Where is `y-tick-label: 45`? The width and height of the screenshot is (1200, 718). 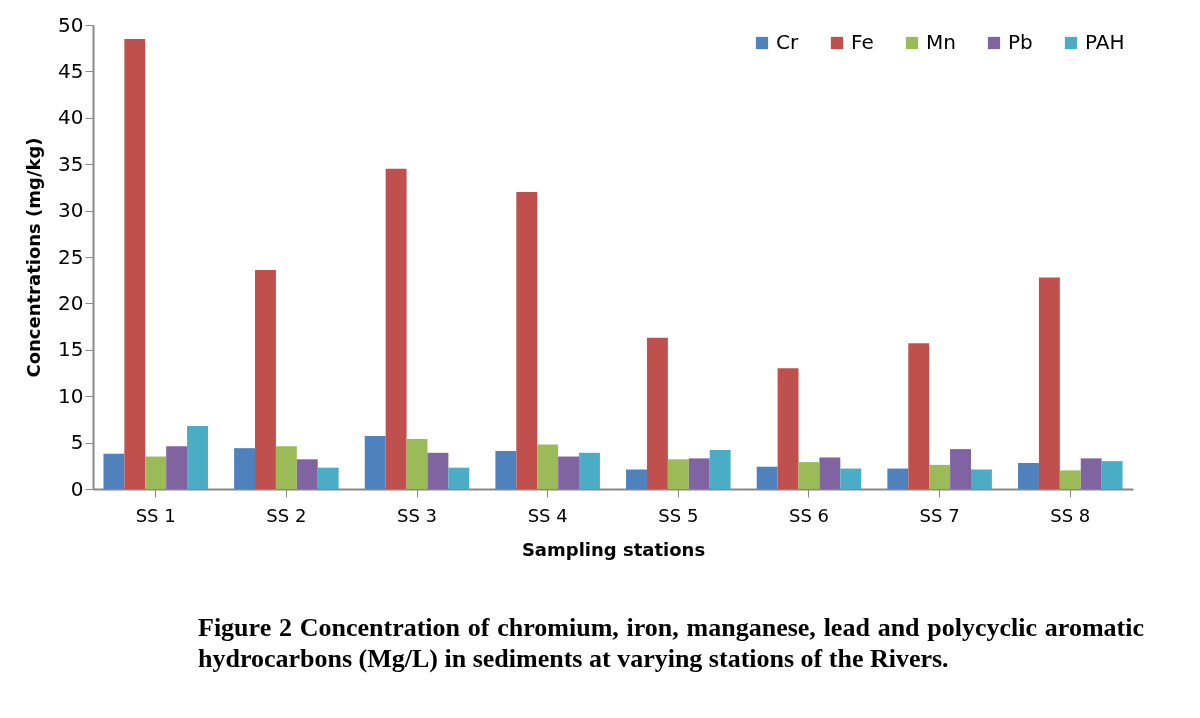 y-tick-label: 45 is located at coordinates (71, 70).